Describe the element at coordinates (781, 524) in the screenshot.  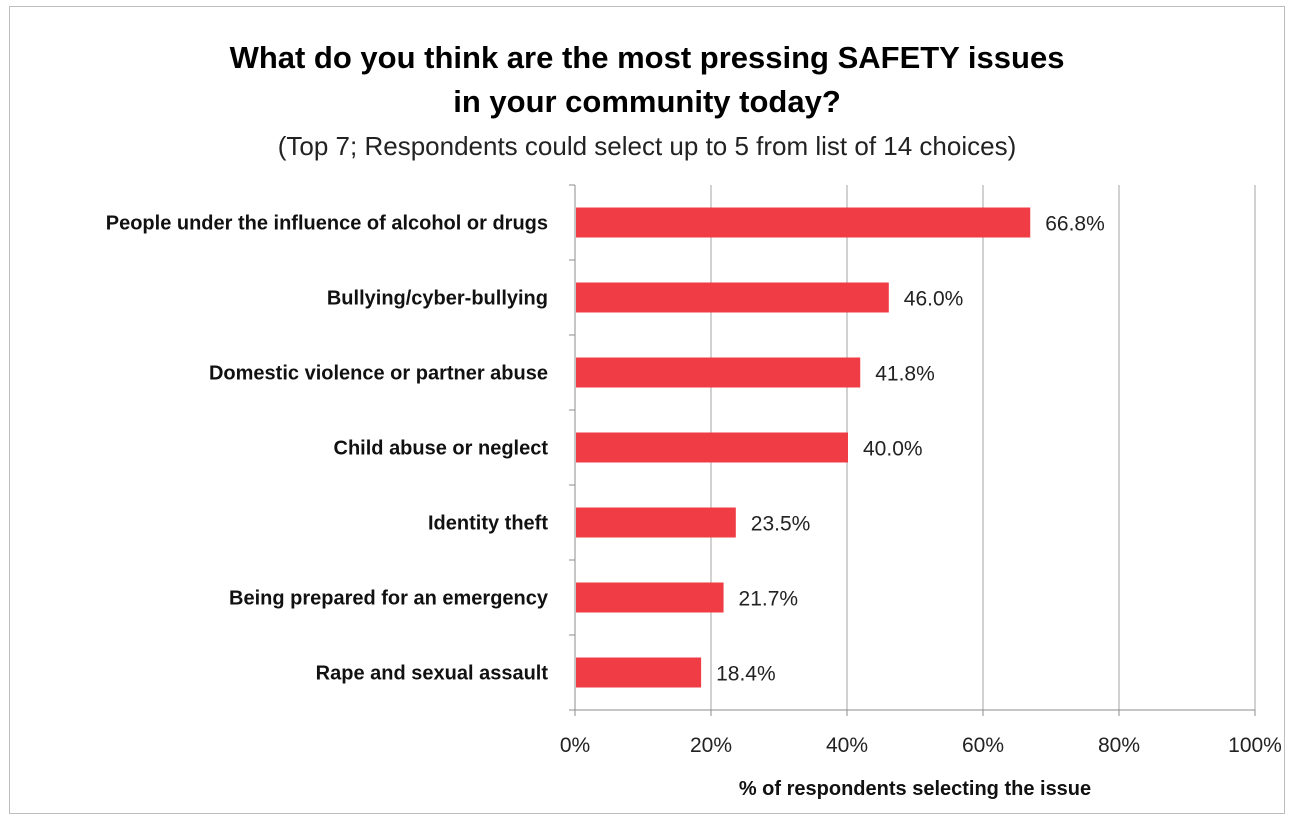
I see `data-label: 23.5%` at that location.